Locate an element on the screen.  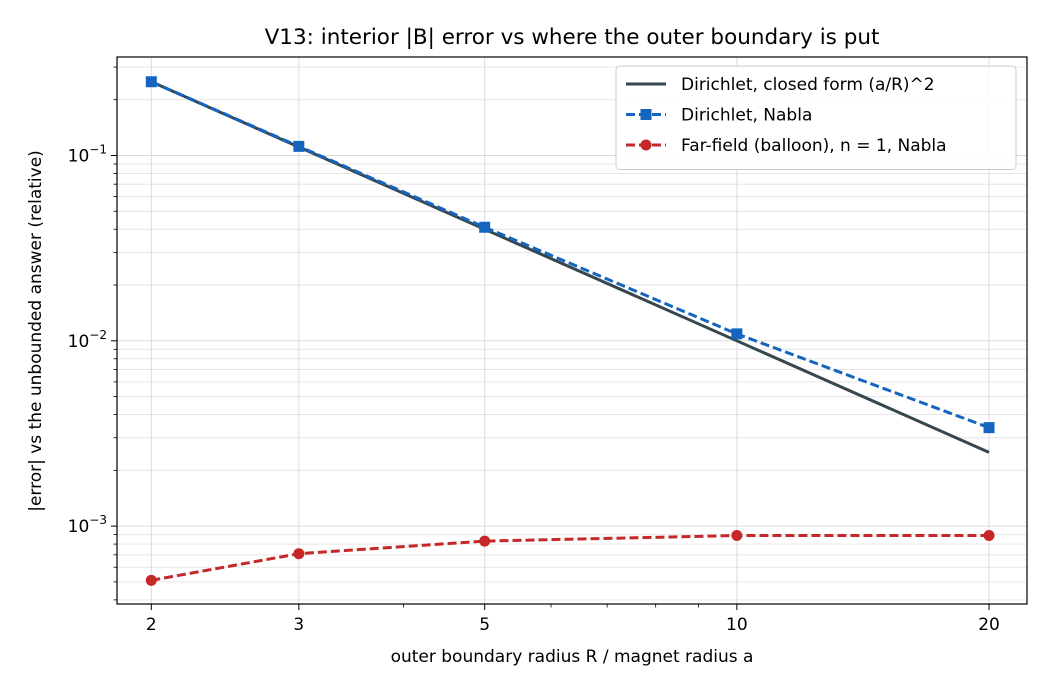
legend-entry: Dirichlet, Nabla is located at coordinates (719, 116).